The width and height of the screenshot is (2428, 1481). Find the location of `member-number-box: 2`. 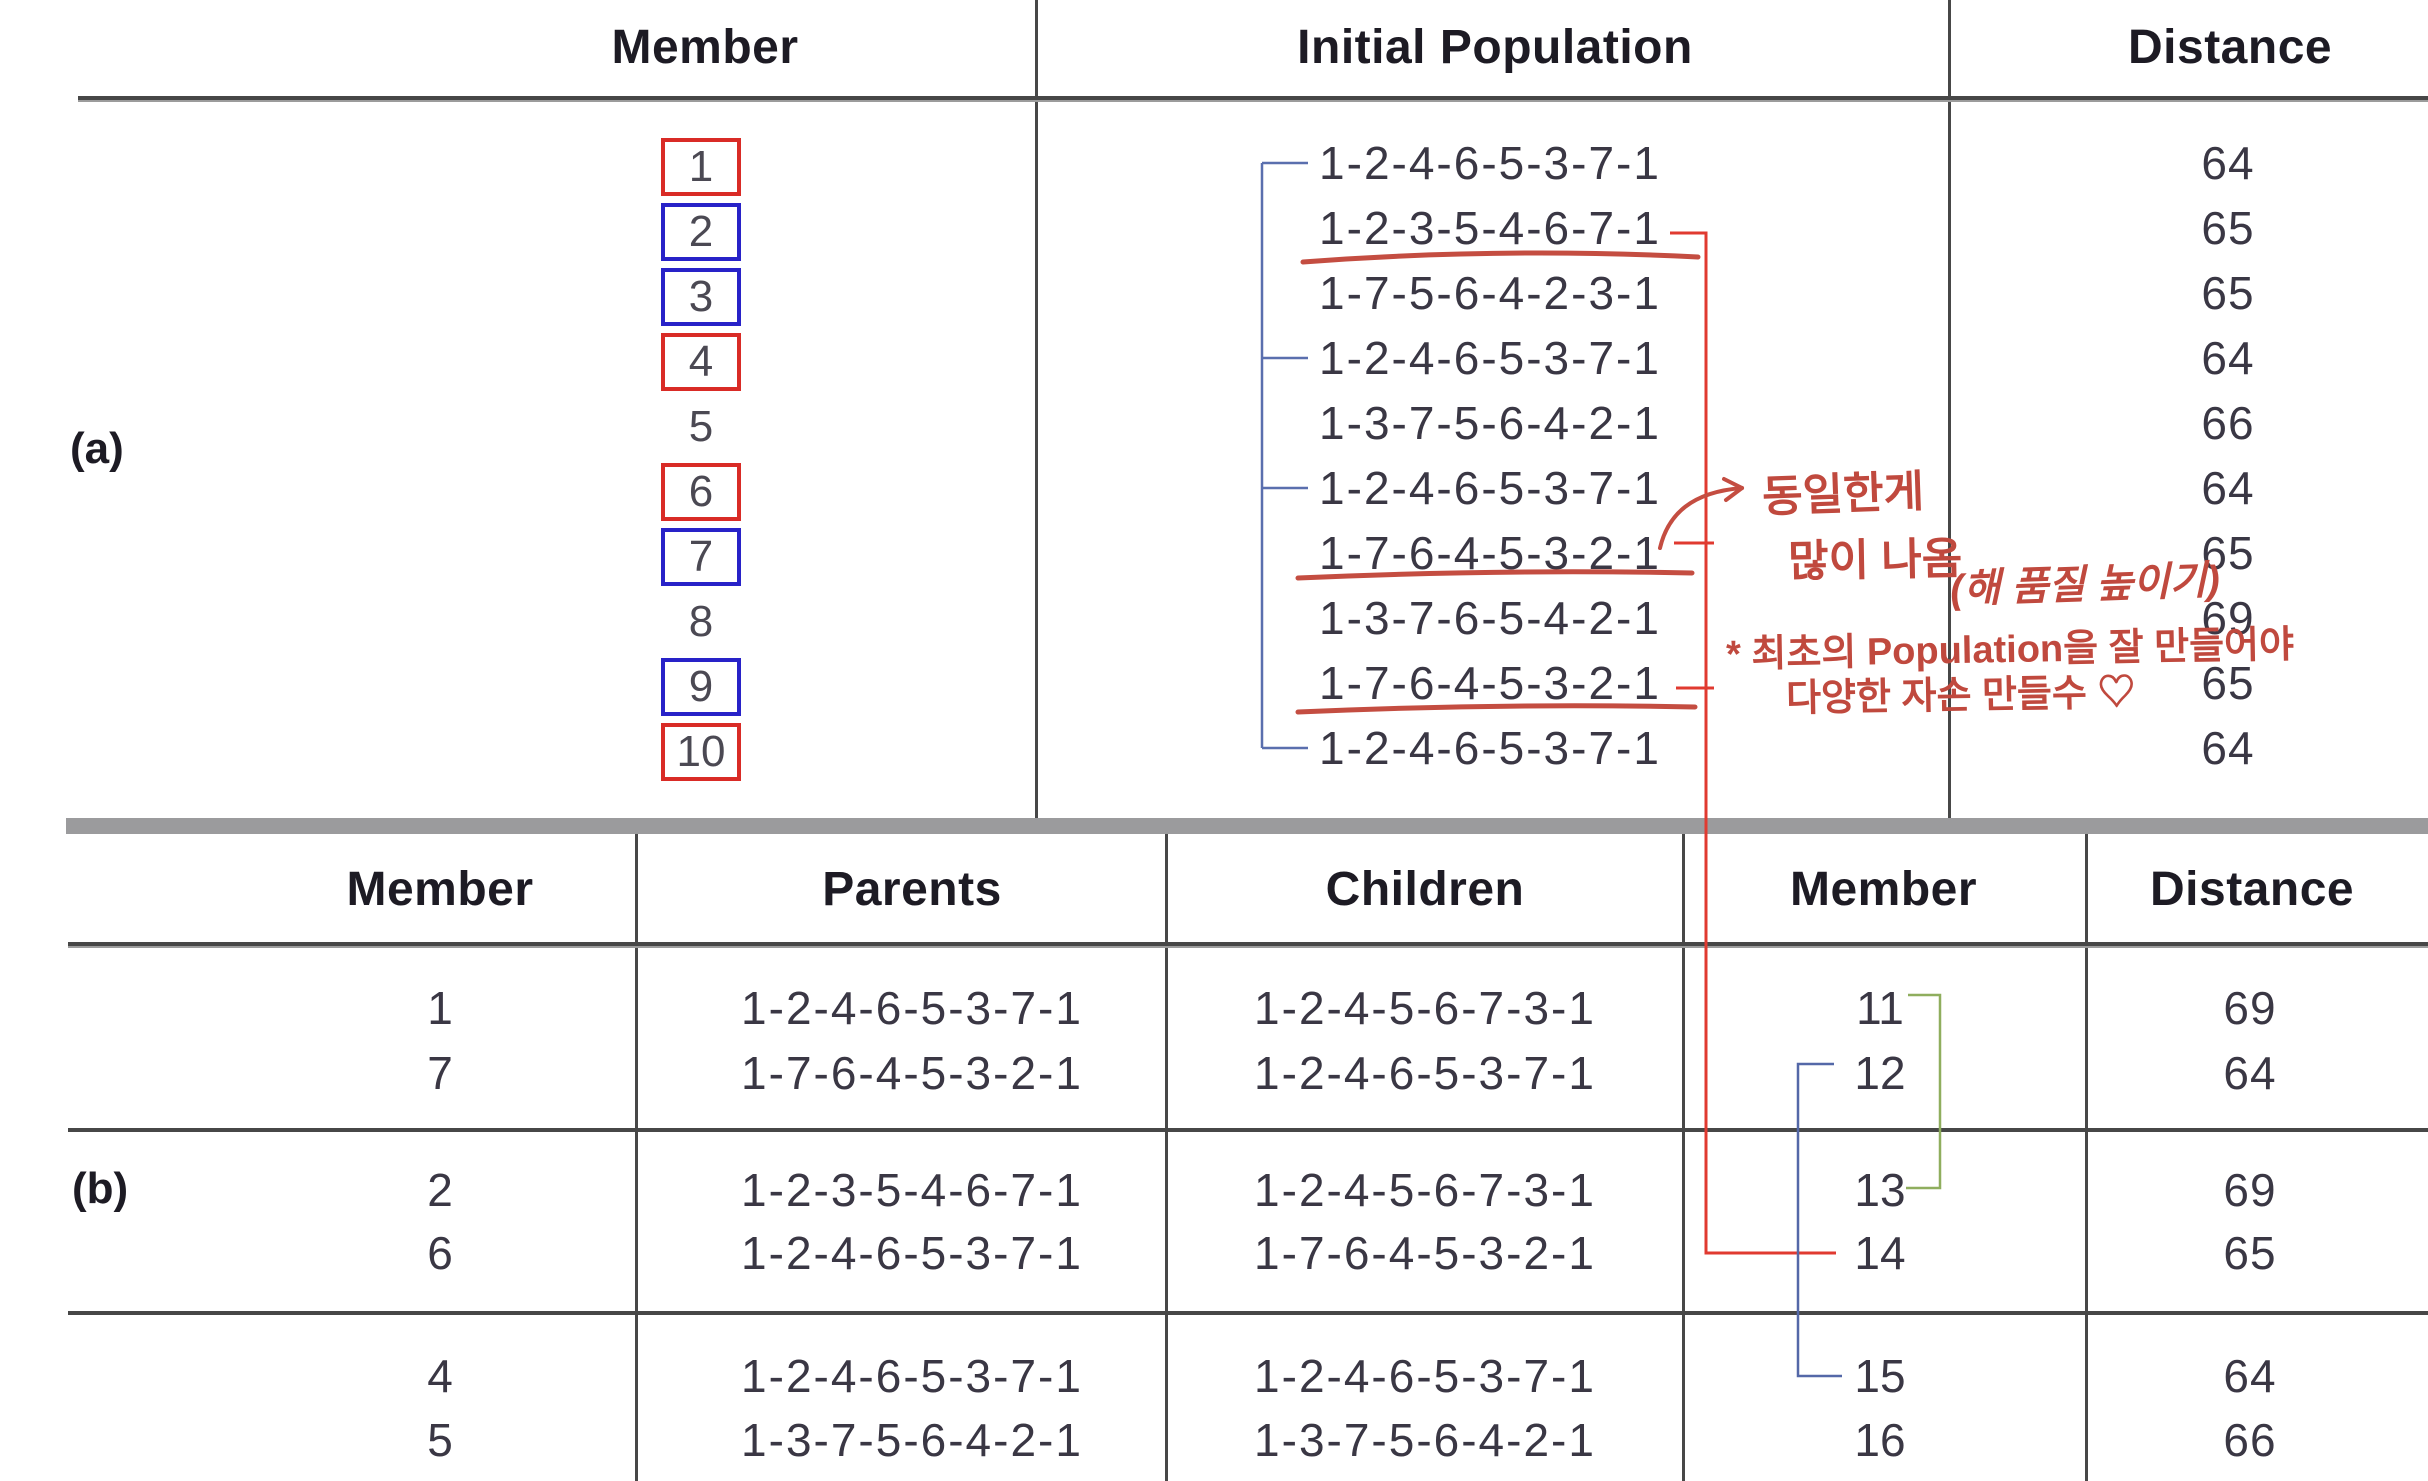

member-number-box: 2 is located at coordinates (701, 231).